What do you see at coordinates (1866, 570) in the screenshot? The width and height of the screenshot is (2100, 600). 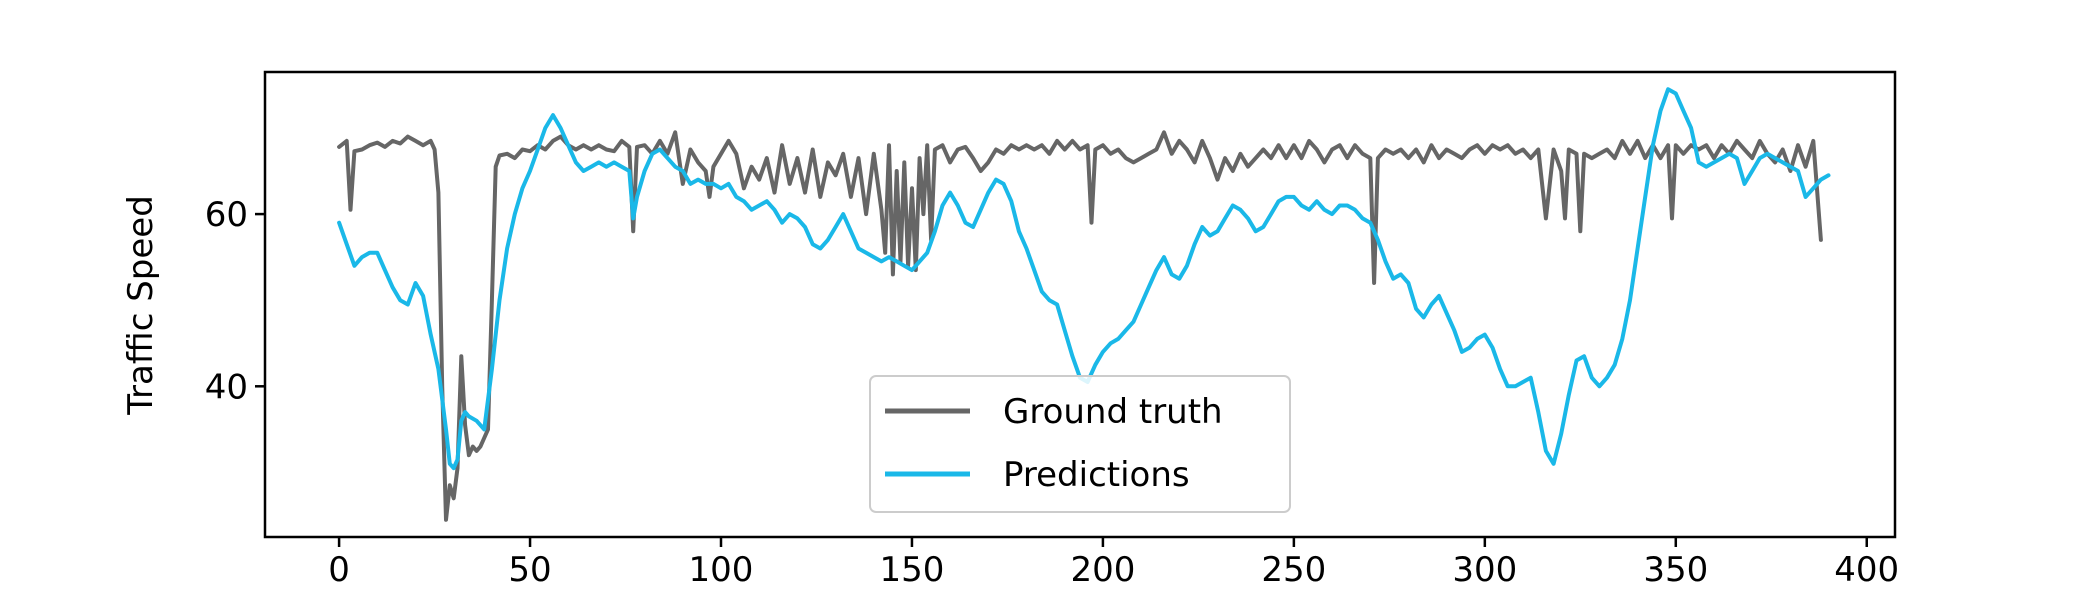 I see `x-tick-label: 400` at bounding box center [1866, 570].